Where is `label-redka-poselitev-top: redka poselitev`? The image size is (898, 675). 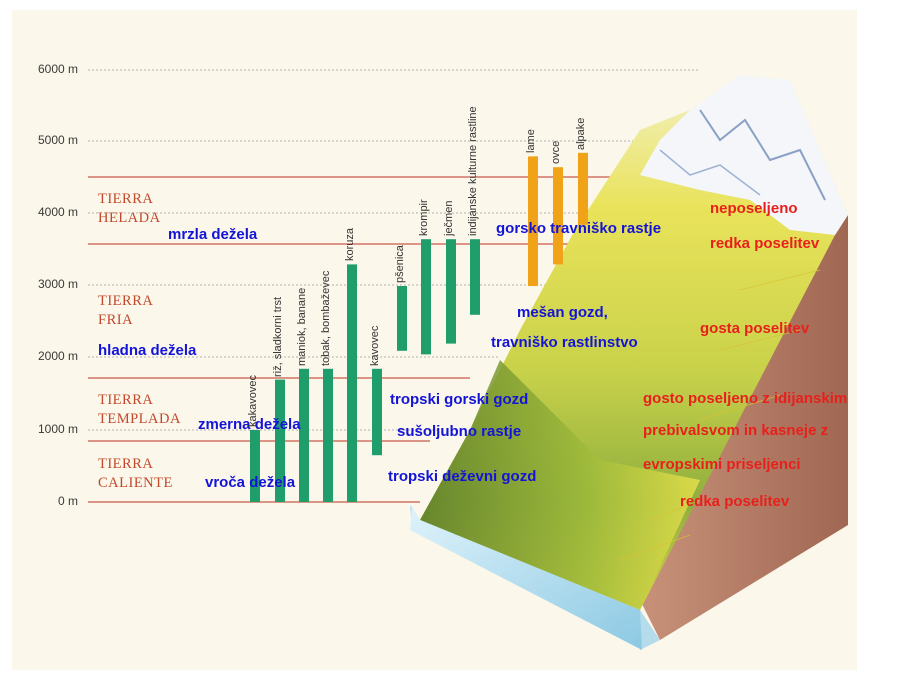
label-redka-poselitev-top: redka poselitev is located at coordinates (765, 243).